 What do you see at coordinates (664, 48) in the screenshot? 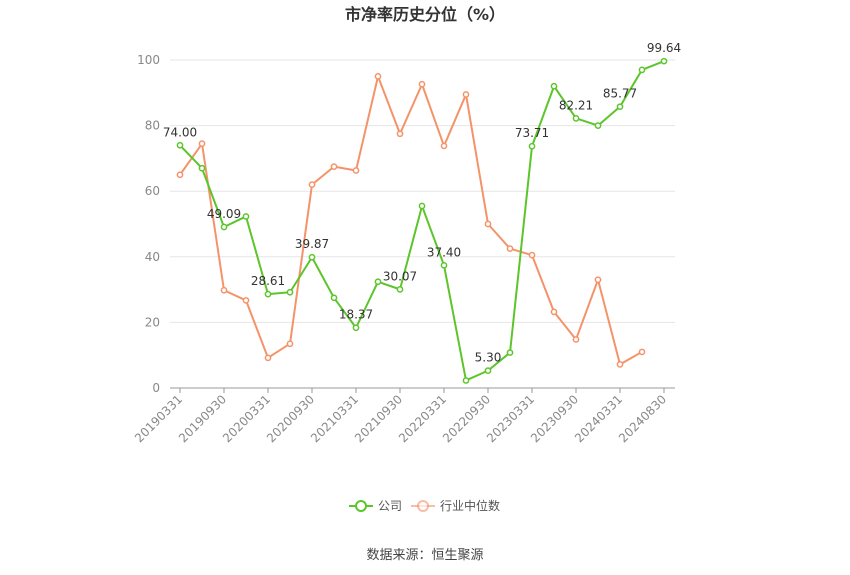
I see `data-label: 99.64` at bounding box center [664, 48].